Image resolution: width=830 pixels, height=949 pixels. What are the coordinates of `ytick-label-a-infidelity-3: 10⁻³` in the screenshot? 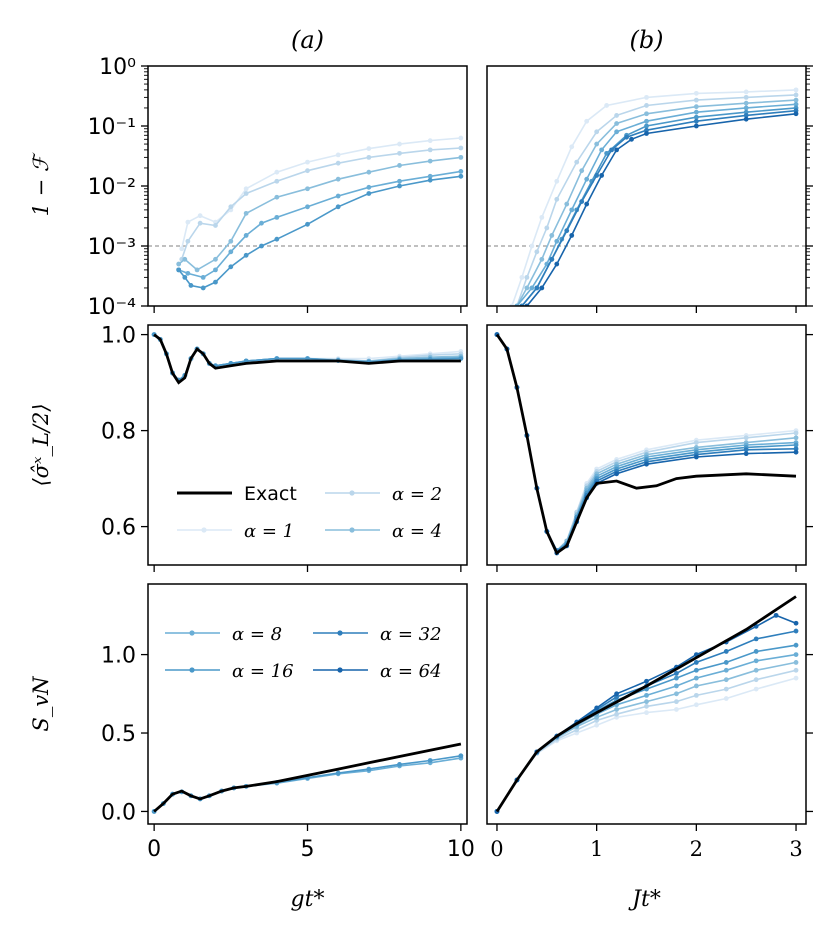 It's located at (112, 247).